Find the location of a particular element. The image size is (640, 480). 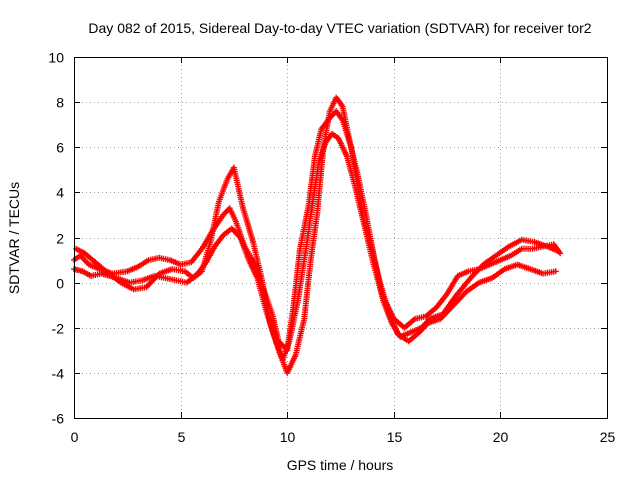

x-tick-label: 20 is located at coordinates (501, 437).